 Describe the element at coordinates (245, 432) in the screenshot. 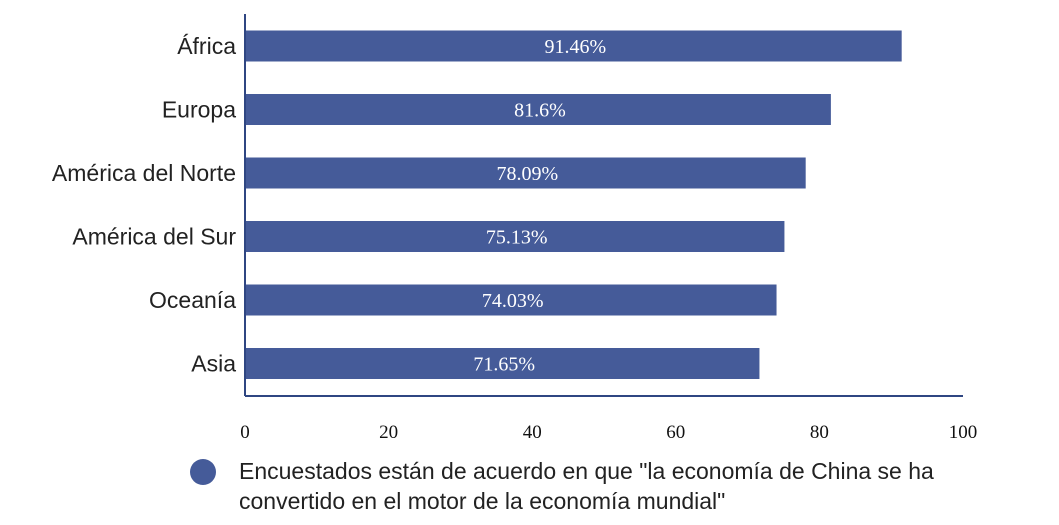

I see `x-tick-label: 0` at that location.